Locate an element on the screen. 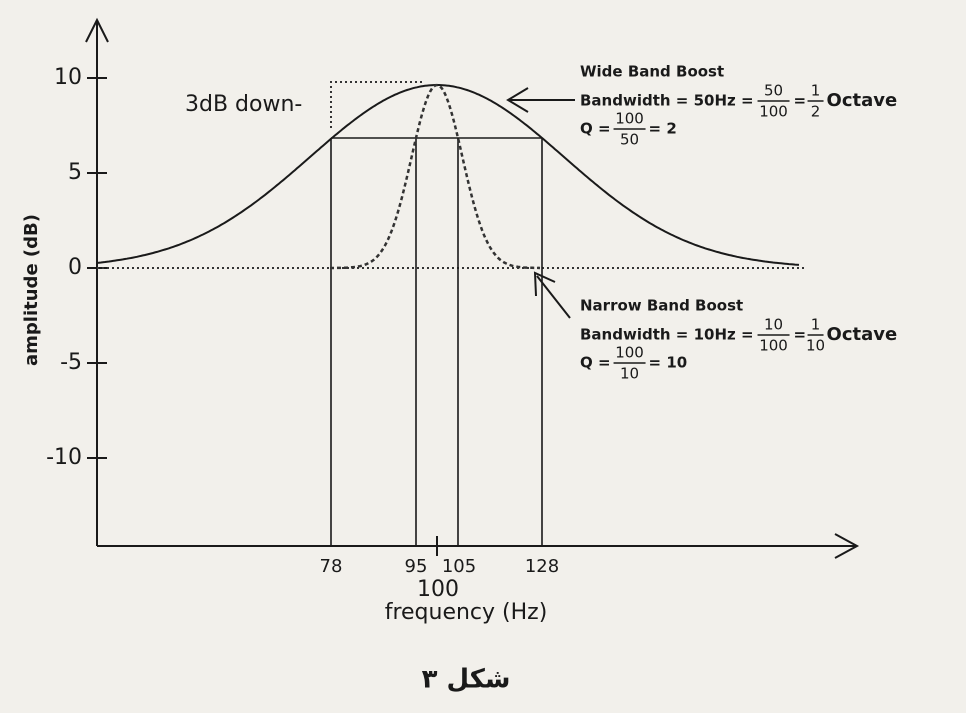  y-tick-label: -5 is located at coordinates (71, 362).